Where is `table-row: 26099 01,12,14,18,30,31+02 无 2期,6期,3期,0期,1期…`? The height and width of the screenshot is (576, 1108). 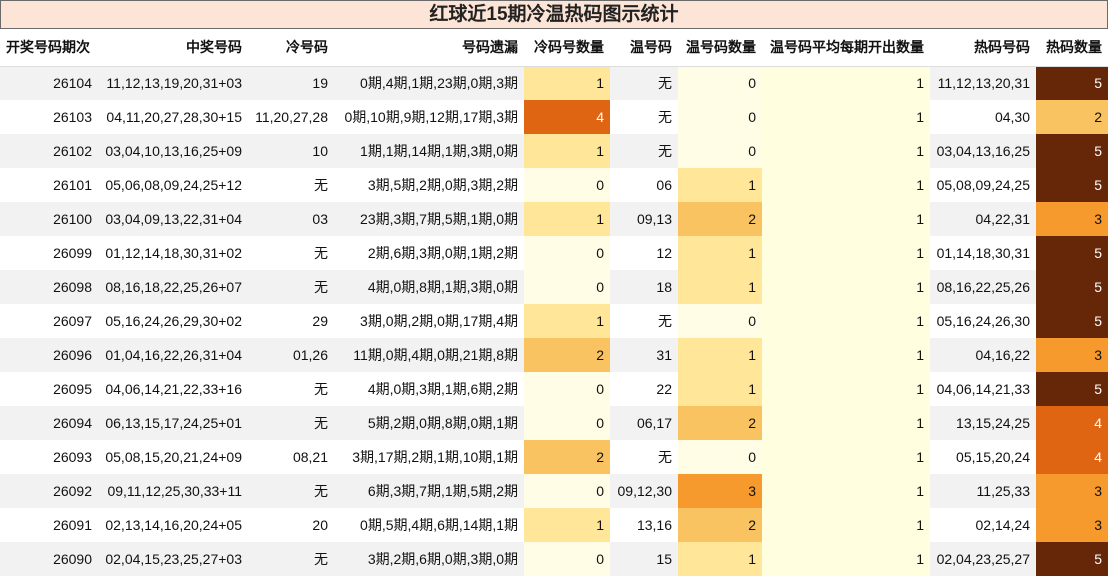 table-row: 26099 01,12,14,18,30,31+02 无 2期,6期,3期,0期,1期… is located at coordinates (554, 253).